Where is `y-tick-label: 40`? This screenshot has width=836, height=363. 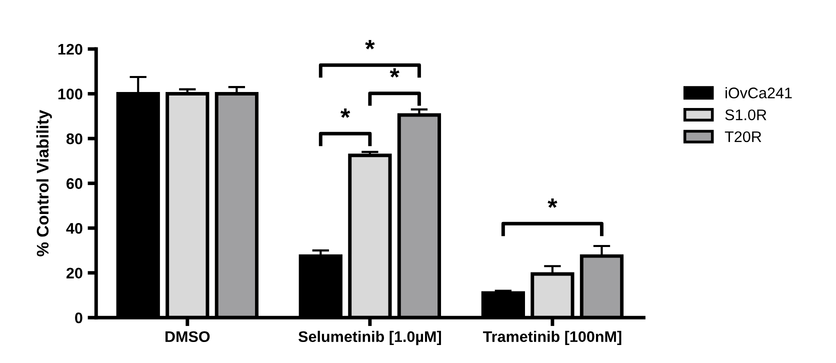 y-tick-label: 40 is located at coordinates (74, 228).